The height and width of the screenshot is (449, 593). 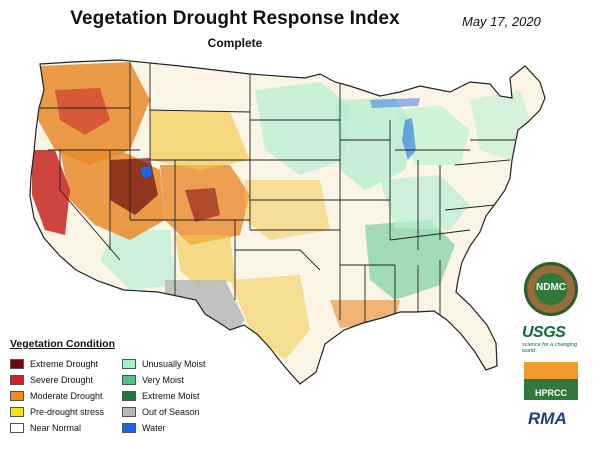 I want to click on moist-region-arizona, so click(x=137, y=260).